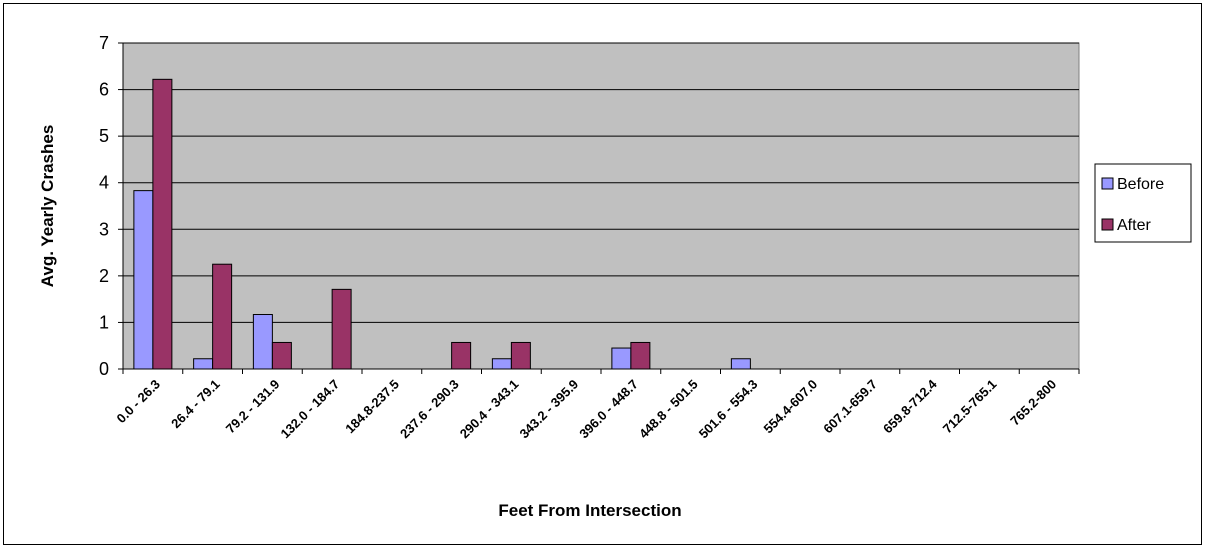  What do you see at coordinates (791, 407) in the screenshot?
I see `x-tick-label: 554.4-607.0` at bounding box center [791, 407].